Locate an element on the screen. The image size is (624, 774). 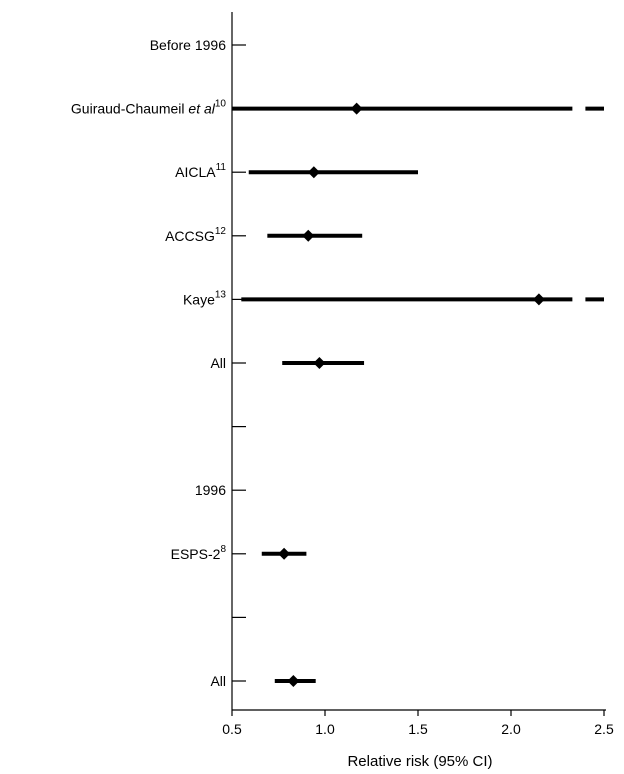
row-label: ACCSG12 is located at coordinates (195, 235).